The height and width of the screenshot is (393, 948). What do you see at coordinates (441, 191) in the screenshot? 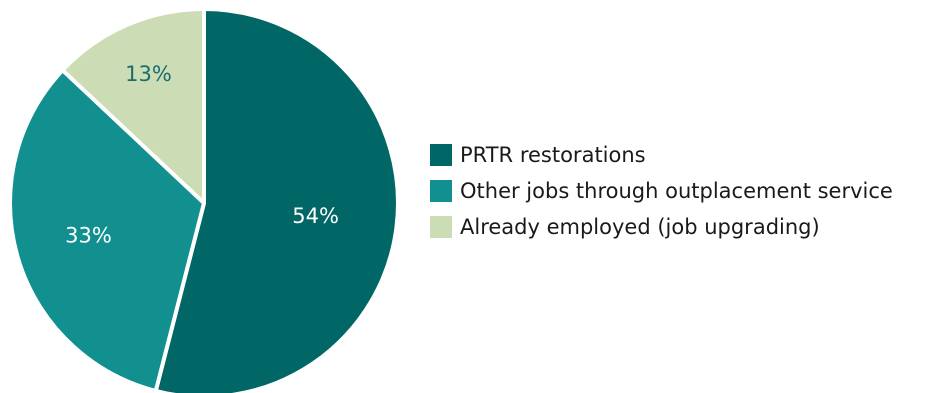
I see `legend-swatch-other-jobs` at bounding box center [441, 191].